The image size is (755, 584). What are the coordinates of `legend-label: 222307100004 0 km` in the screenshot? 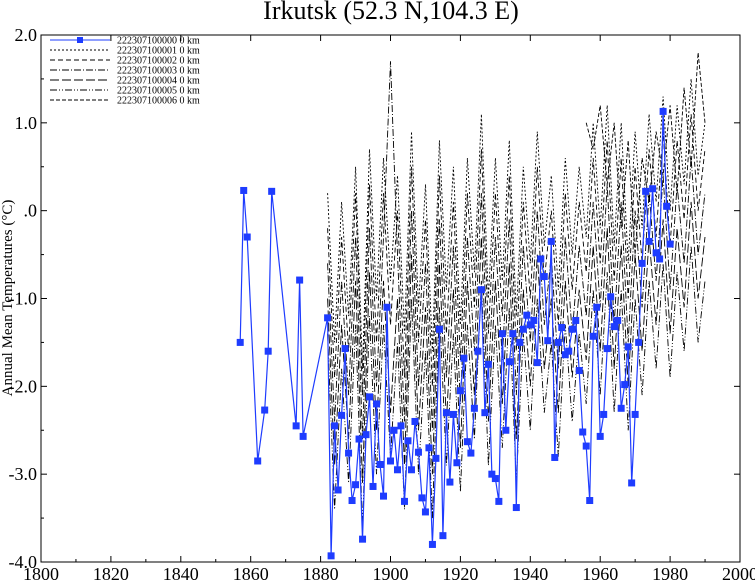 It's located at (158, 81).